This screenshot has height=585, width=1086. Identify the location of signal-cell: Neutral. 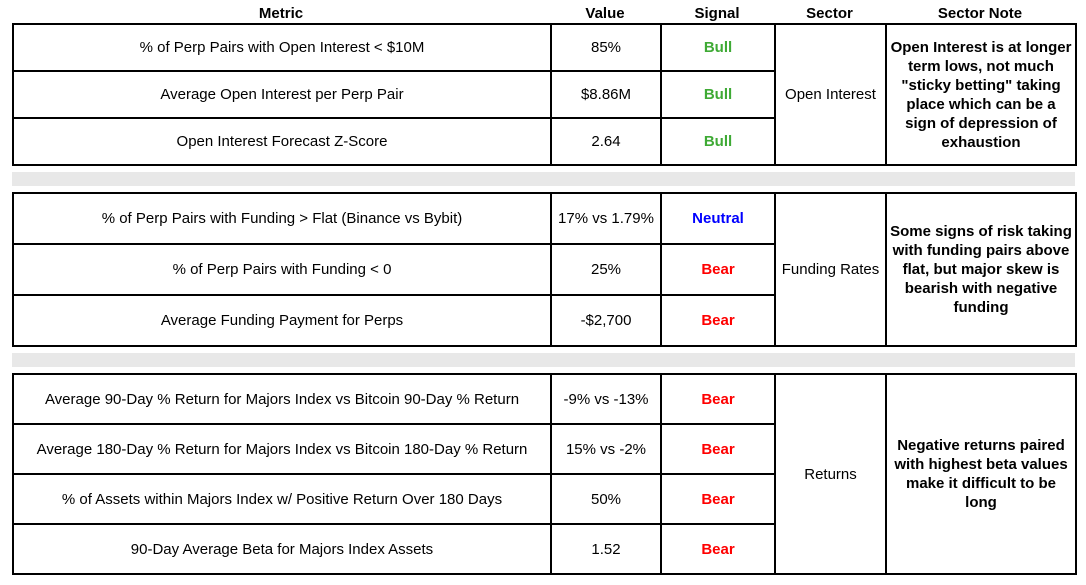
(718, 218).